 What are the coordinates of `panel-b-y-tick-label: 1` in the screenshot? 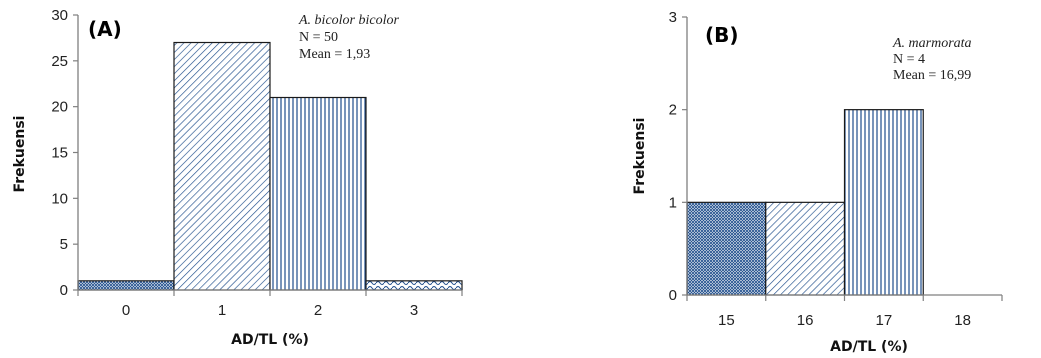 It's located at (673, 202).